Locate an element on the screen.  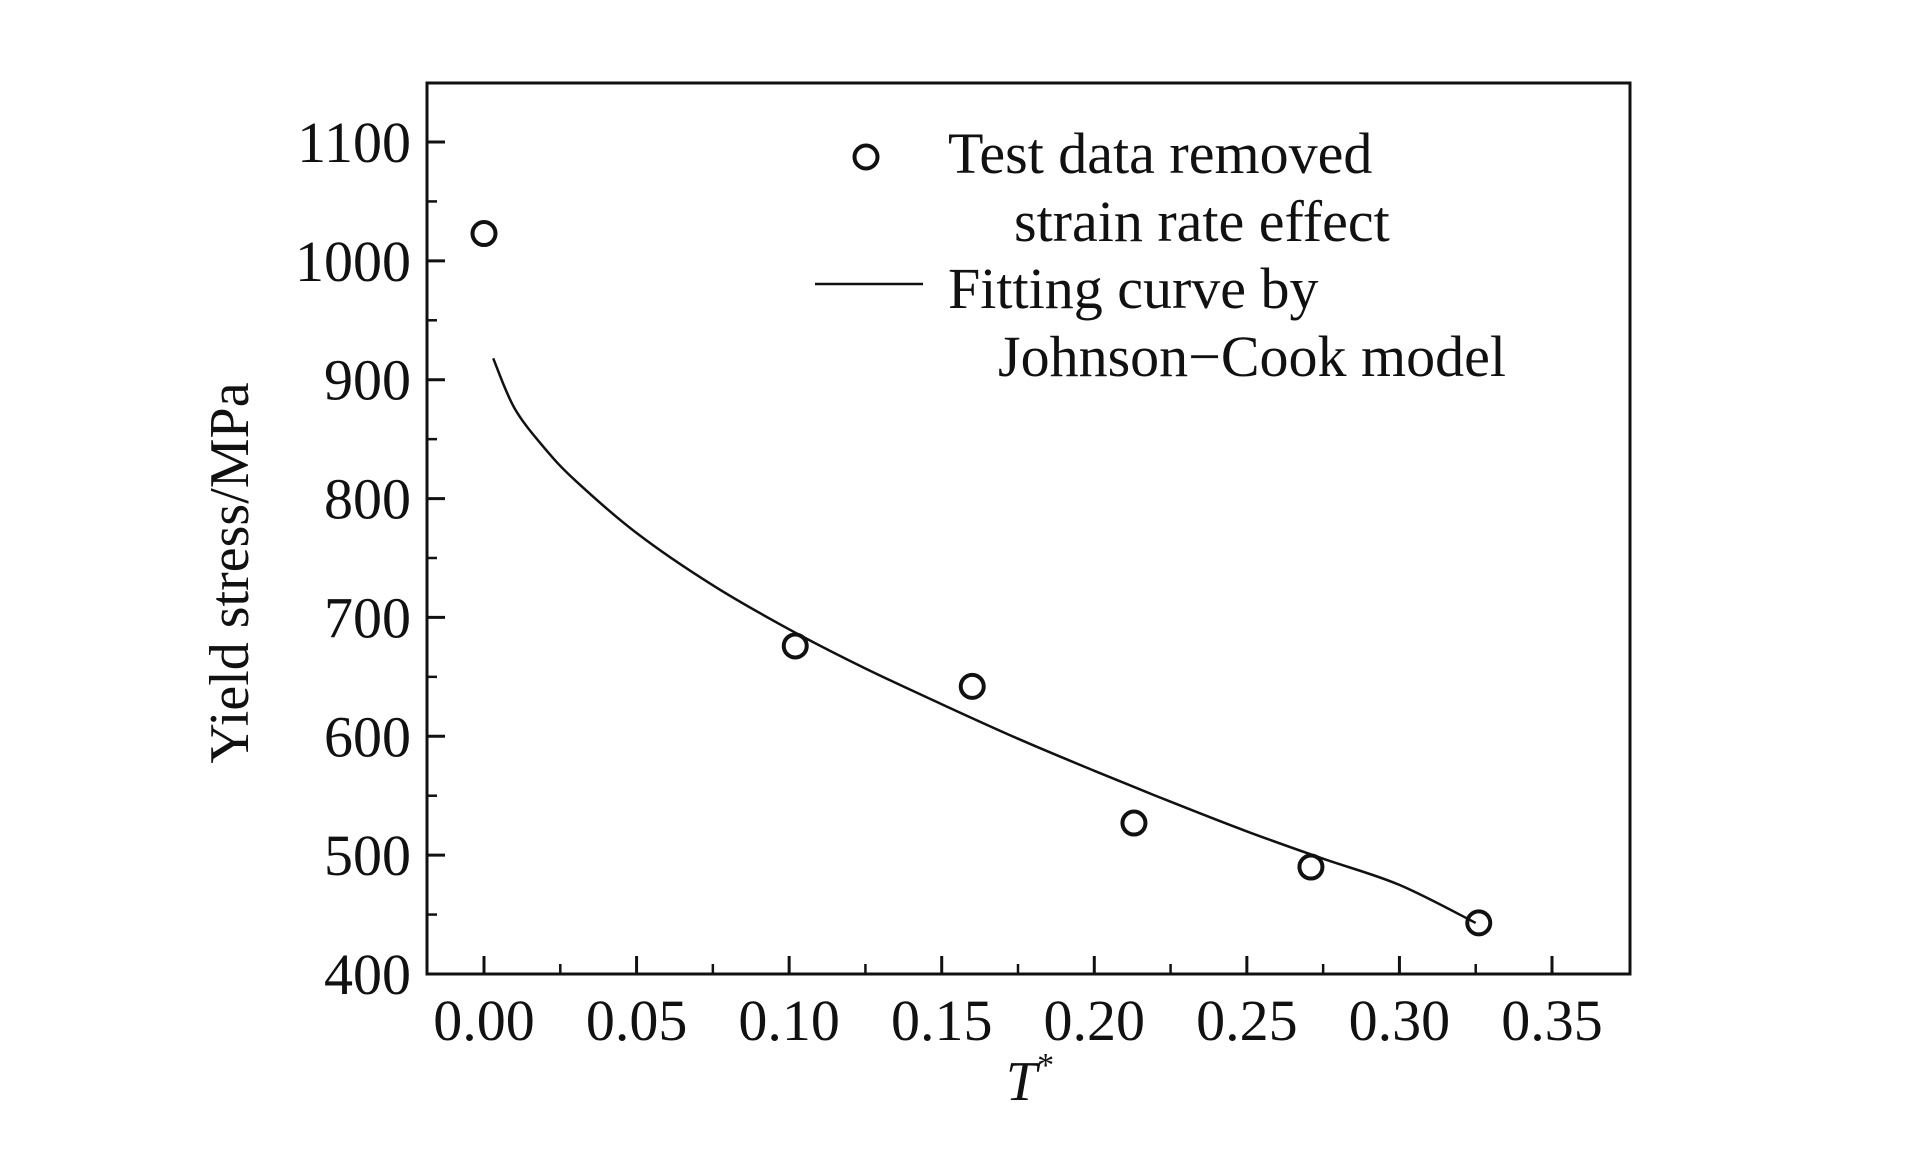
y-tick-label: 900 is located at coordinates (367, 380).